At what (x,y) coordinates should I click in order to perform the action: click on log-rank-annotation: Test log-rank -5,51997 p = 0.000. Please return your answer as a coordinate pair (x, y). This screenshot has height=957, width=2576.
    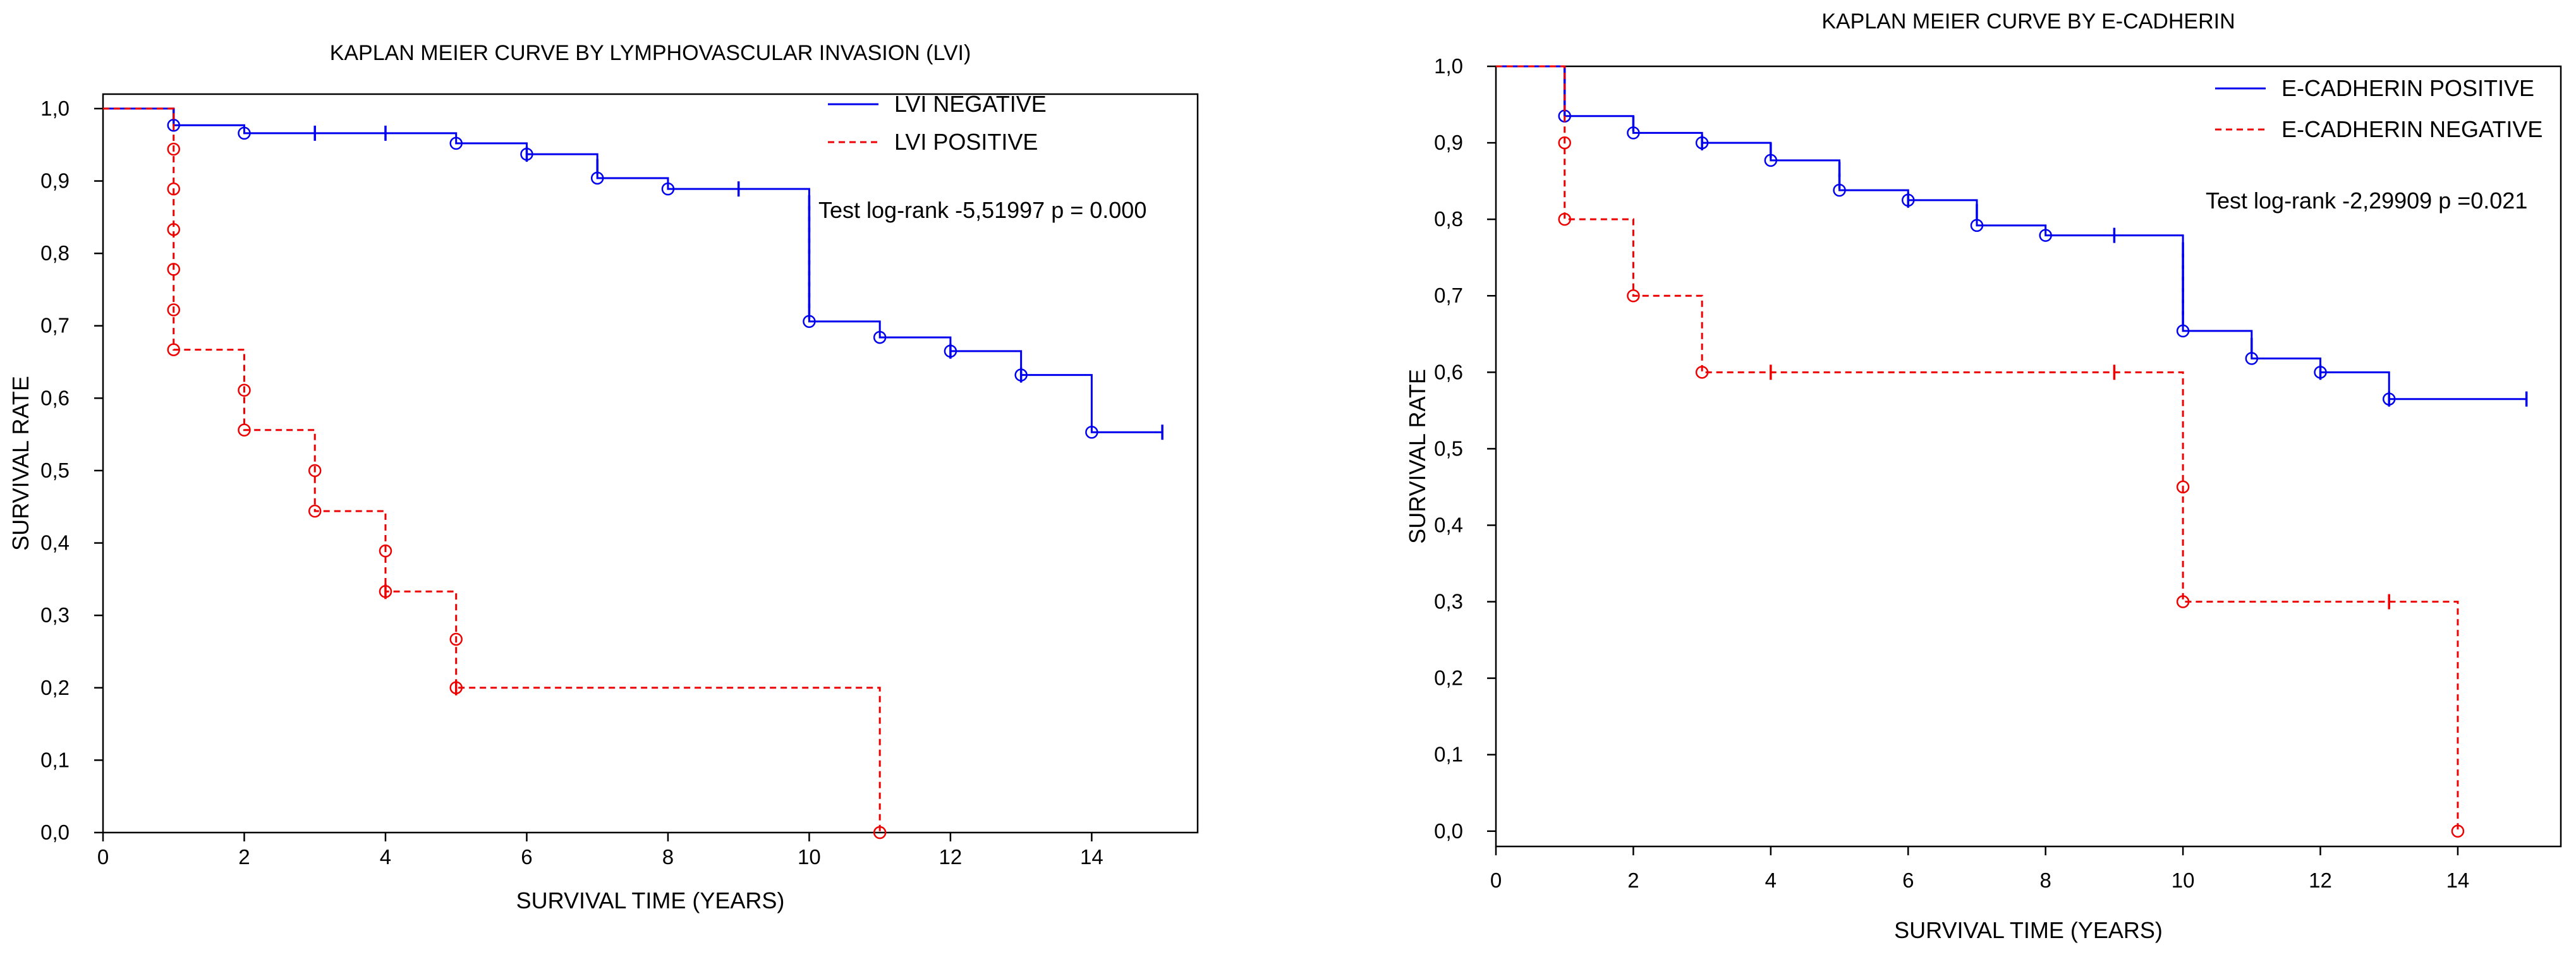
    Looking at the image, I should click on (982, 210).